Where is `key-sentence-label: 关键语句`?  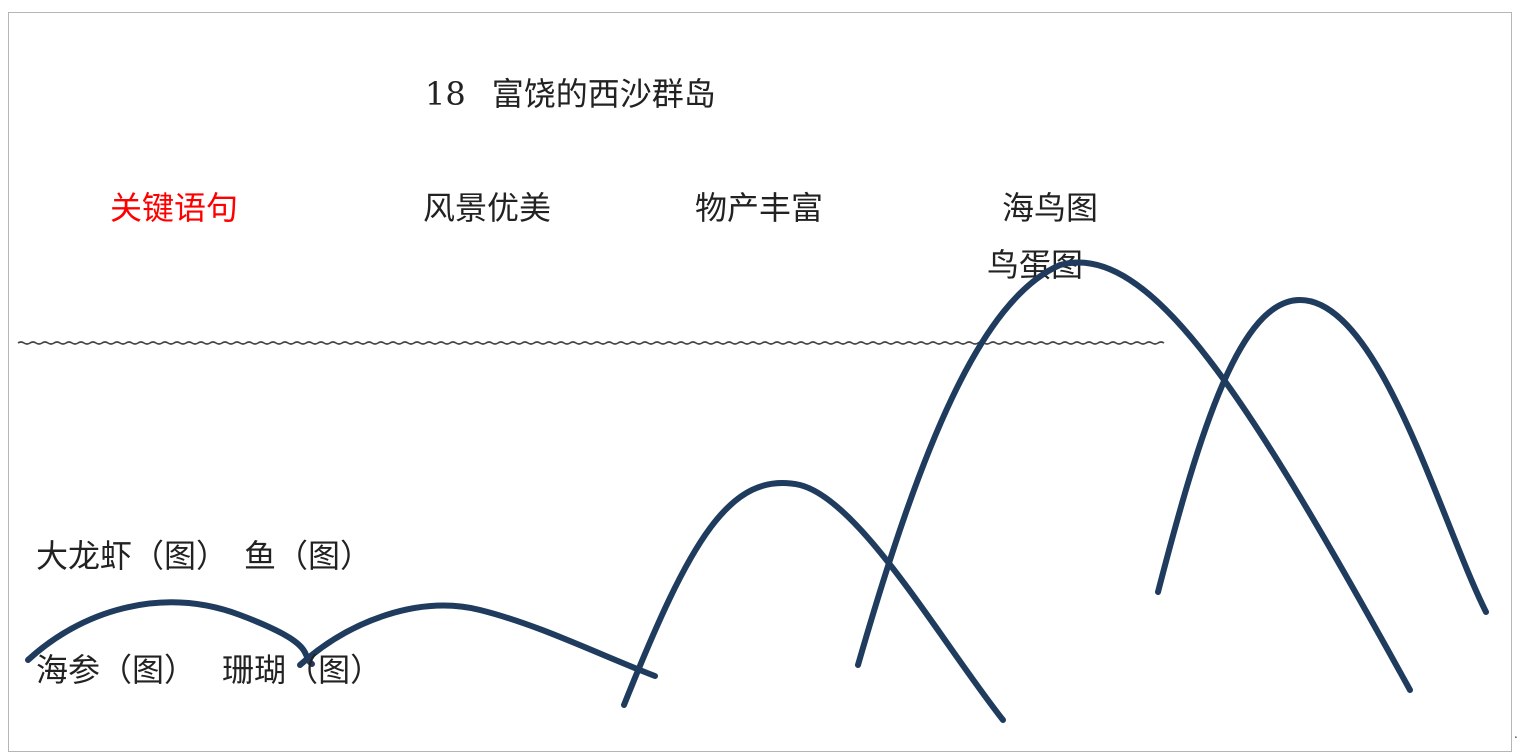
key-sentence-label: 关键语句 is located at coordinates (174, 208).